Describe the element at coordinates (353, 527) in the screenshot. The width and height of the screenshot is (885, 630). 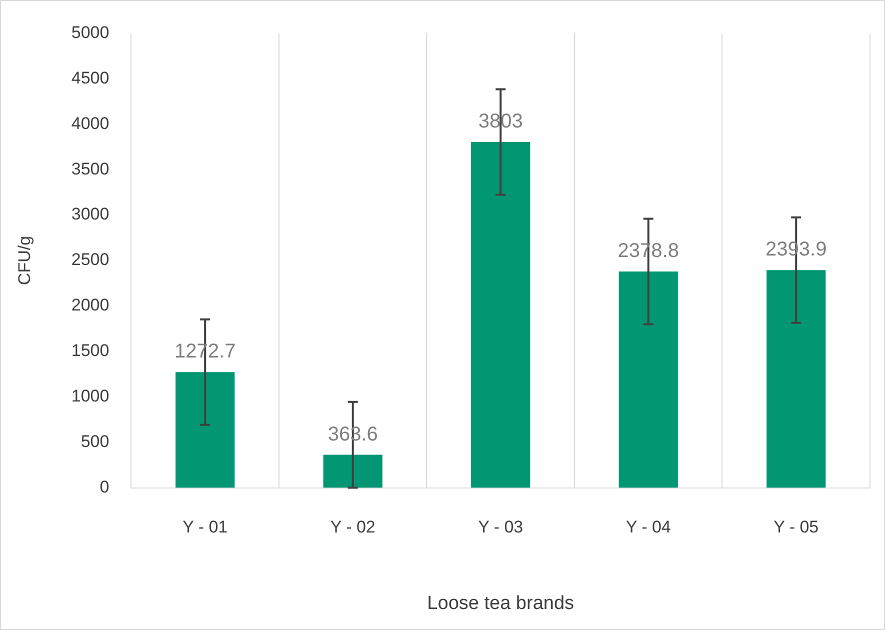
I see `x-tick-label: Y - 02` at that location.